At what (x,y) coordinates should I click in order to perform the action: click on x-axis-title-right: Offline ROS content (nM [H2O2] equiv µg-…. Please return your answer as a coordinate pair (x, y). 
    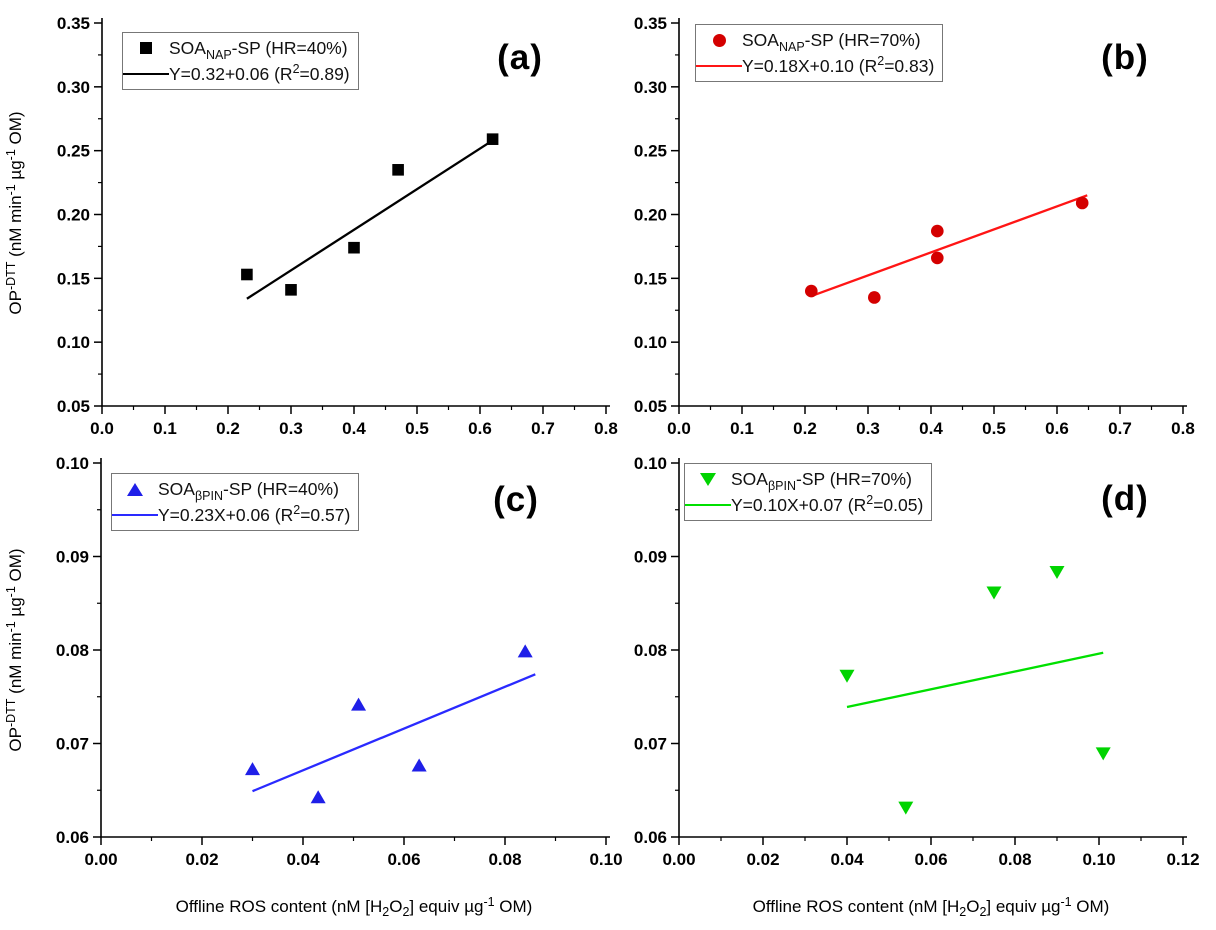
    Looking at the image, I should click on (931, 907).